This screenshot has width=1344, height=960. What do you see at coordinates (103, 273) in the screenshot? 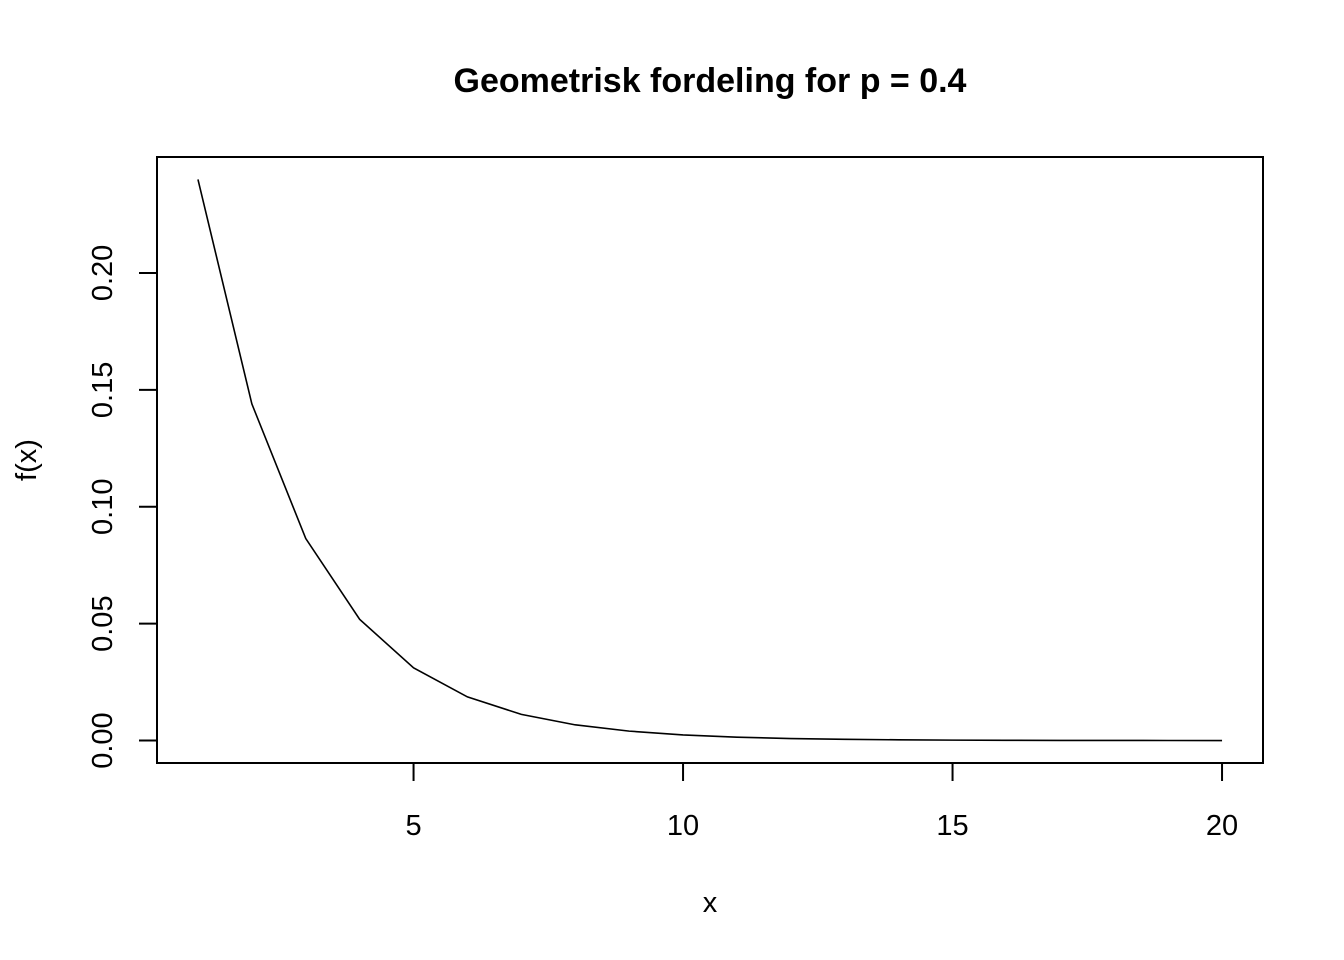
I see `y-tick-label-0.20: 0.20` at bounding box center [103, 273].